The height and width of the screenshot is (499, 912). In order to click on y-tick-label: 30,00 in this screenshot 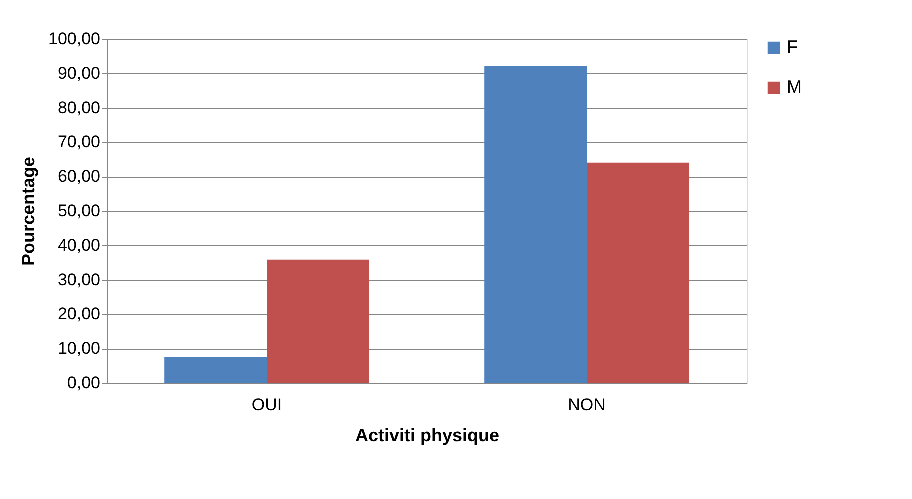, I will do `click(79, 280)`.